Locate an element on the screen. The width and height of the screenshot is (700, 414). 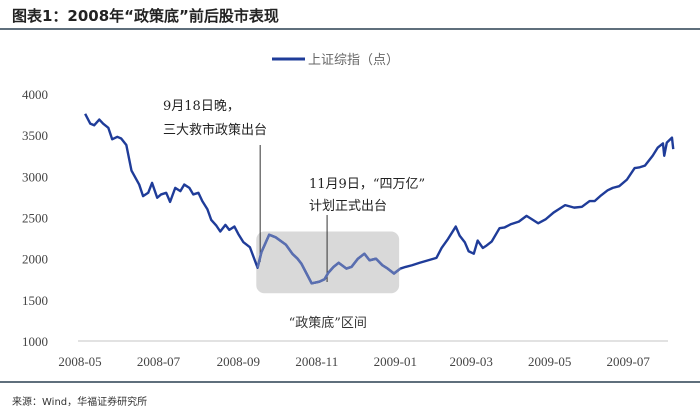
x-tick-label: 2009-07 is located at coordinates (629, 361).